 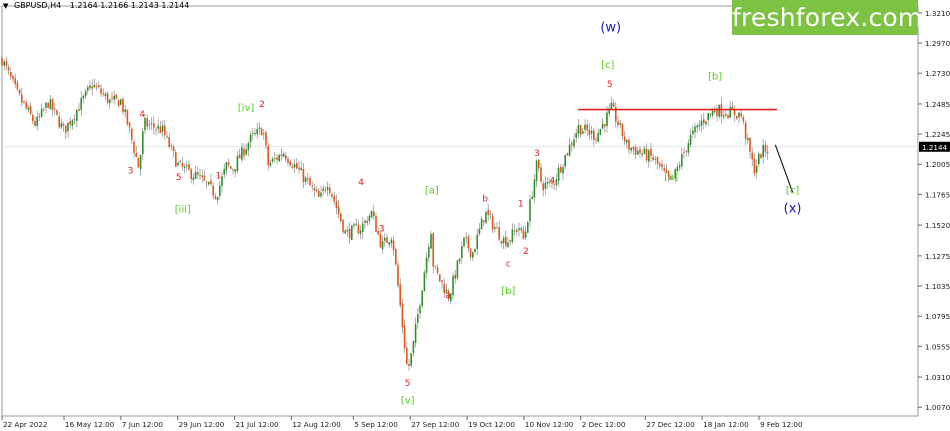 What do you see at coordinates (937, 194) in the screenshot?
I see `y-tick-label: 1.1765` at bounding box center [937, 194].